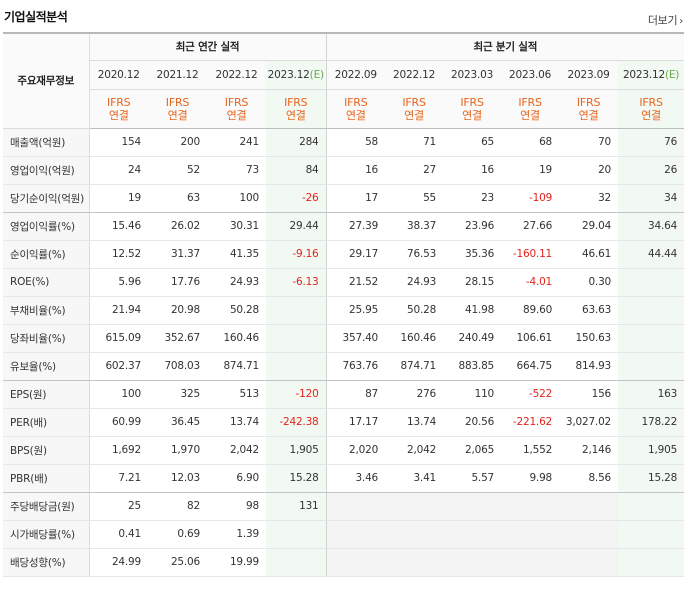 The image size is (691, 593). What do you see at coordinates (589, 198) in the screenshot?
I see `table-cell: 32` at bounding box center [589, 198].